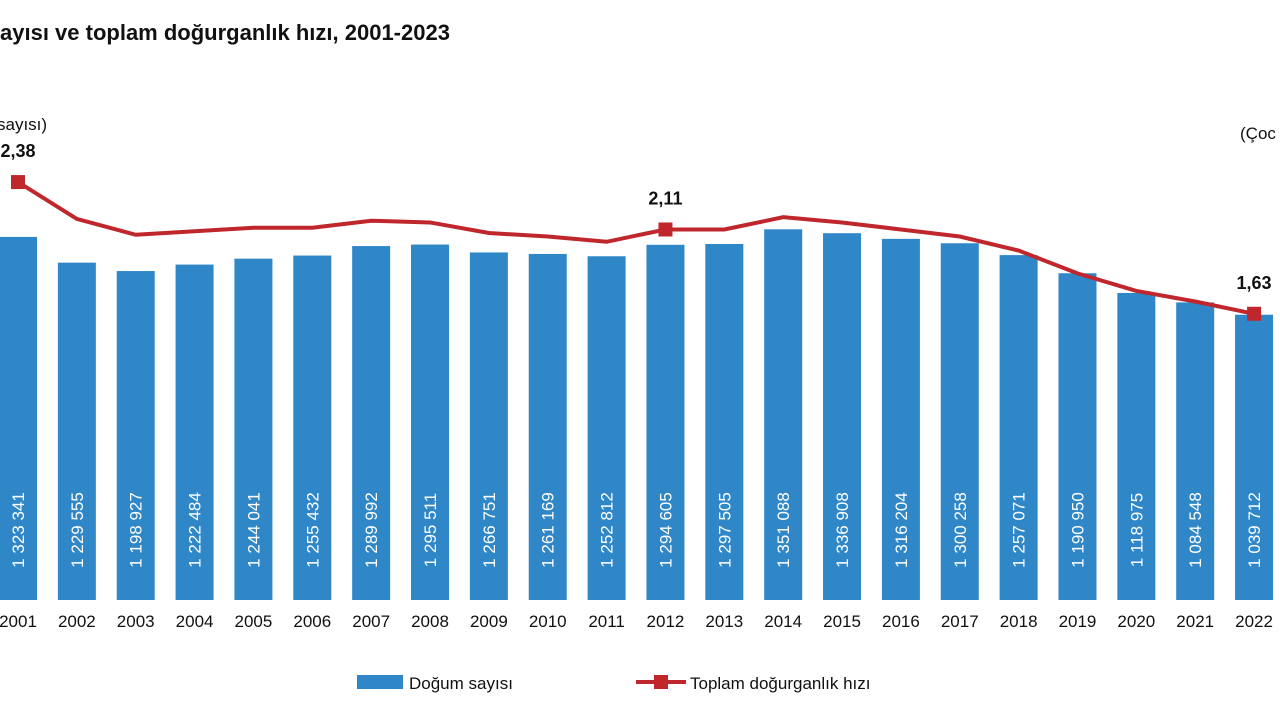 The height and width of the screenshot is (720, 1280). What do you see at coordinates (312, 530) in the screenshot?
I see `bar-value-label: 1 255 432` at bounding box center [312, 530].